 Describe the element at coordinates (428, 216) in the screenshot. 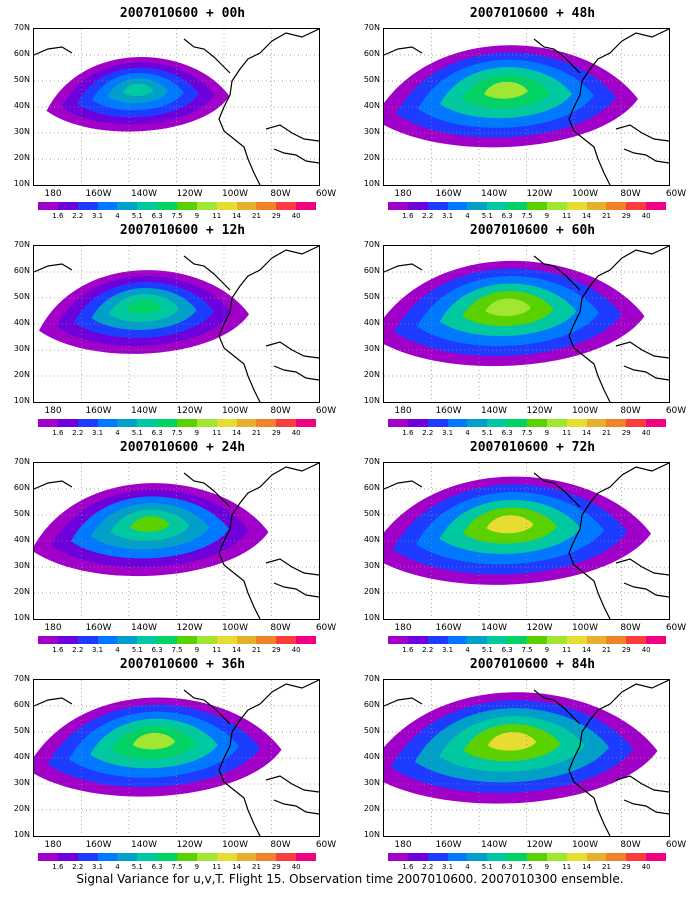

I see `colorbar-label: 2.2` at that location.